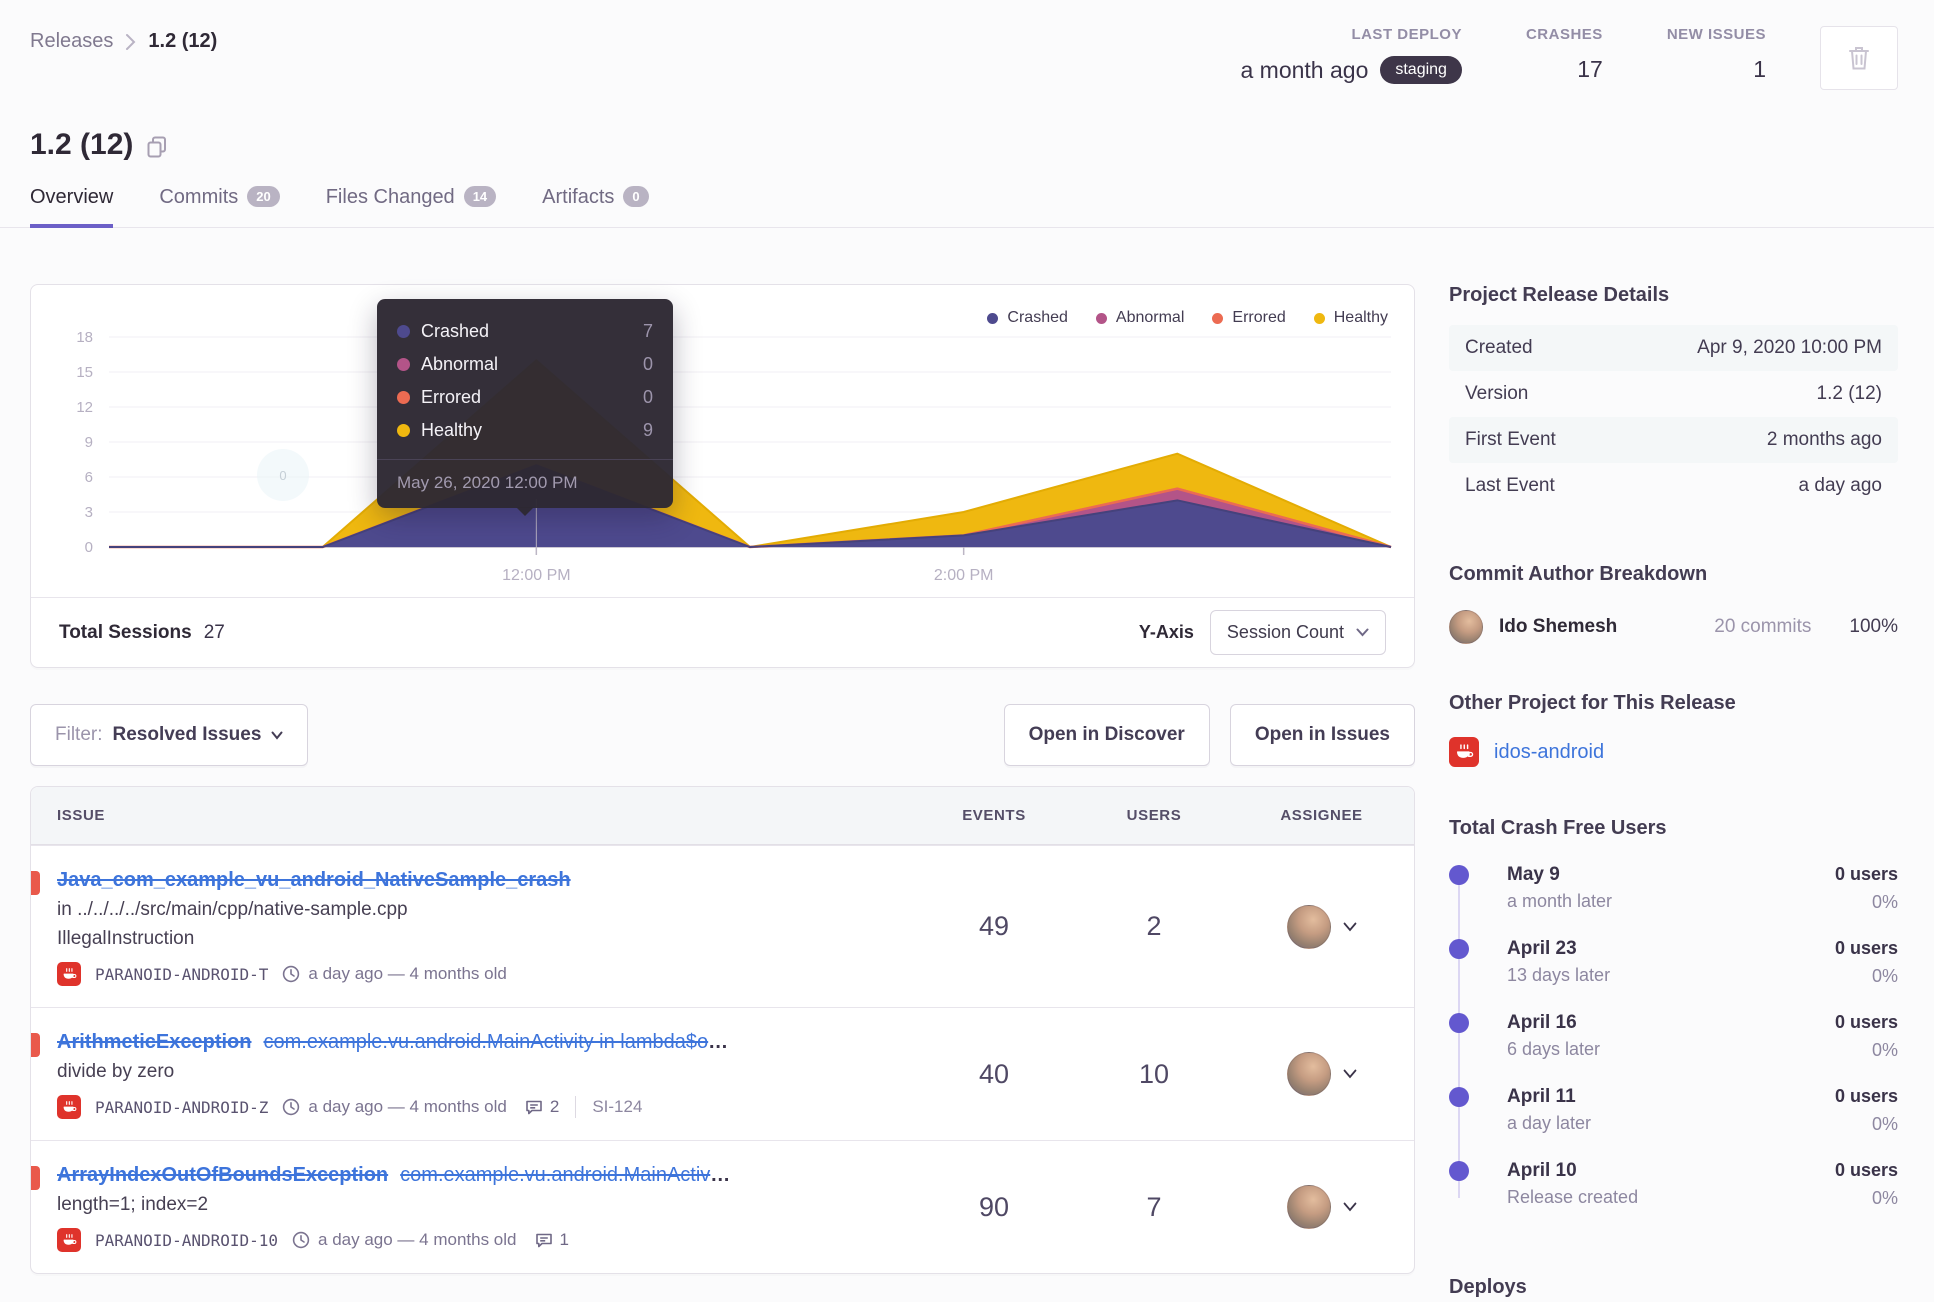  I want to click on project-slug: PARANOID-ANDROID-Z, so click(182, 1107).